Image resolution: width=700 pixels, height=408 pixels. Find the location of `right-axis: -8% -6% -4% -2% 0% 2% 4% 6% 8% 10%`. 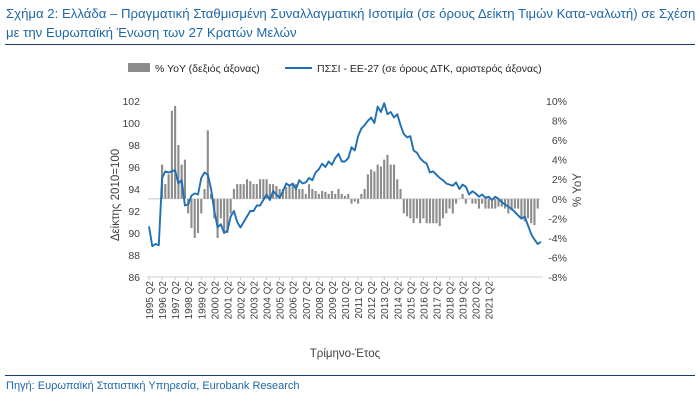

right-axis: -8% -6% -4% -2% 0% 2% 4% 6% 8% 10% is located at coordinates (556, 190).